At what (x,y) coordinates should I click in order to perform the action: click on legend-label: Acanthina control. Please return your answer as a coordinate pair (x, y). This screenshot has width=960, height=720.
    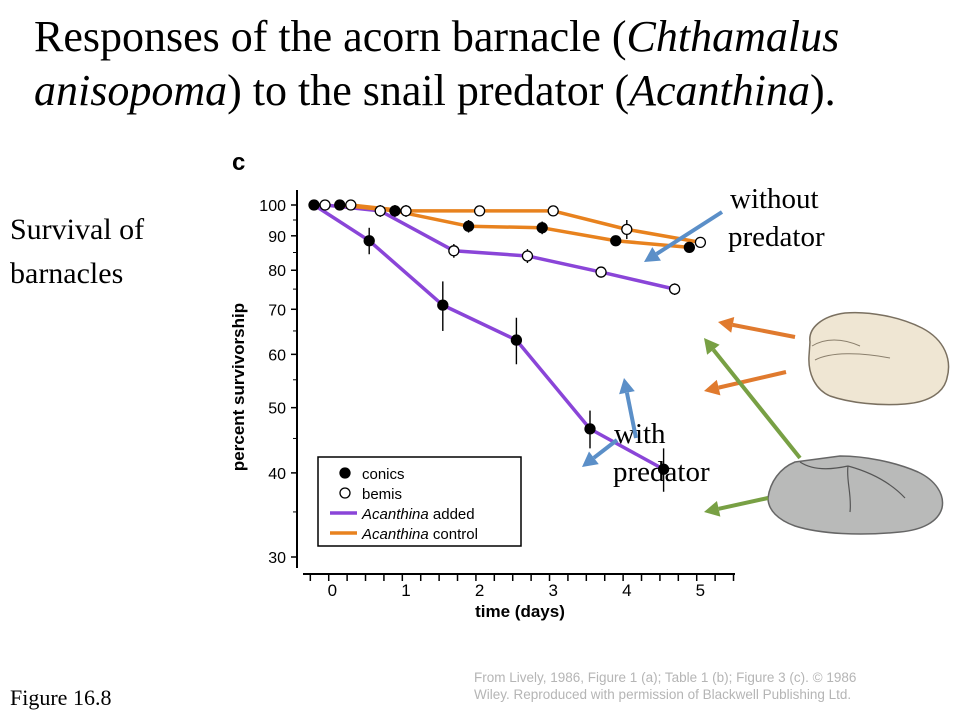
    Looking at the image, I should click on (419, 534).